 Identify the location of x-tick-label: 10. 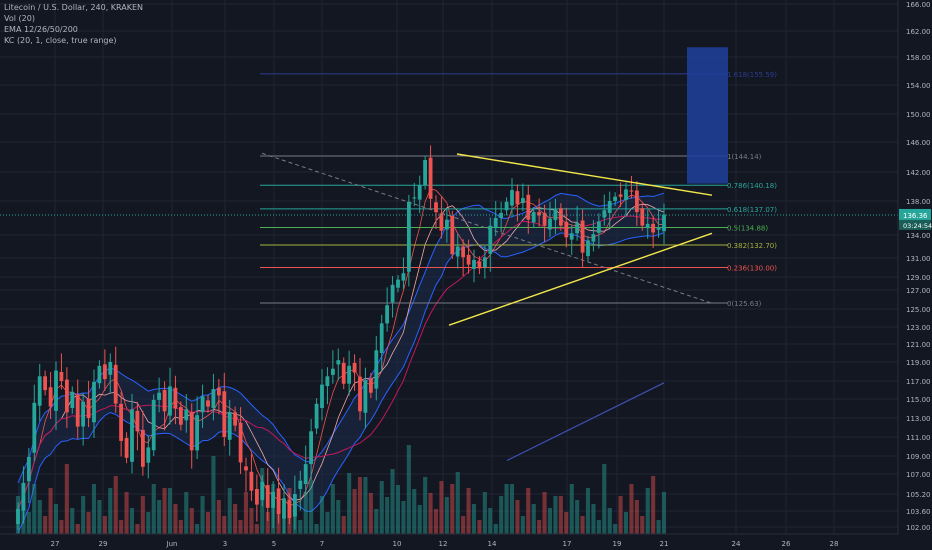
(397, 544).